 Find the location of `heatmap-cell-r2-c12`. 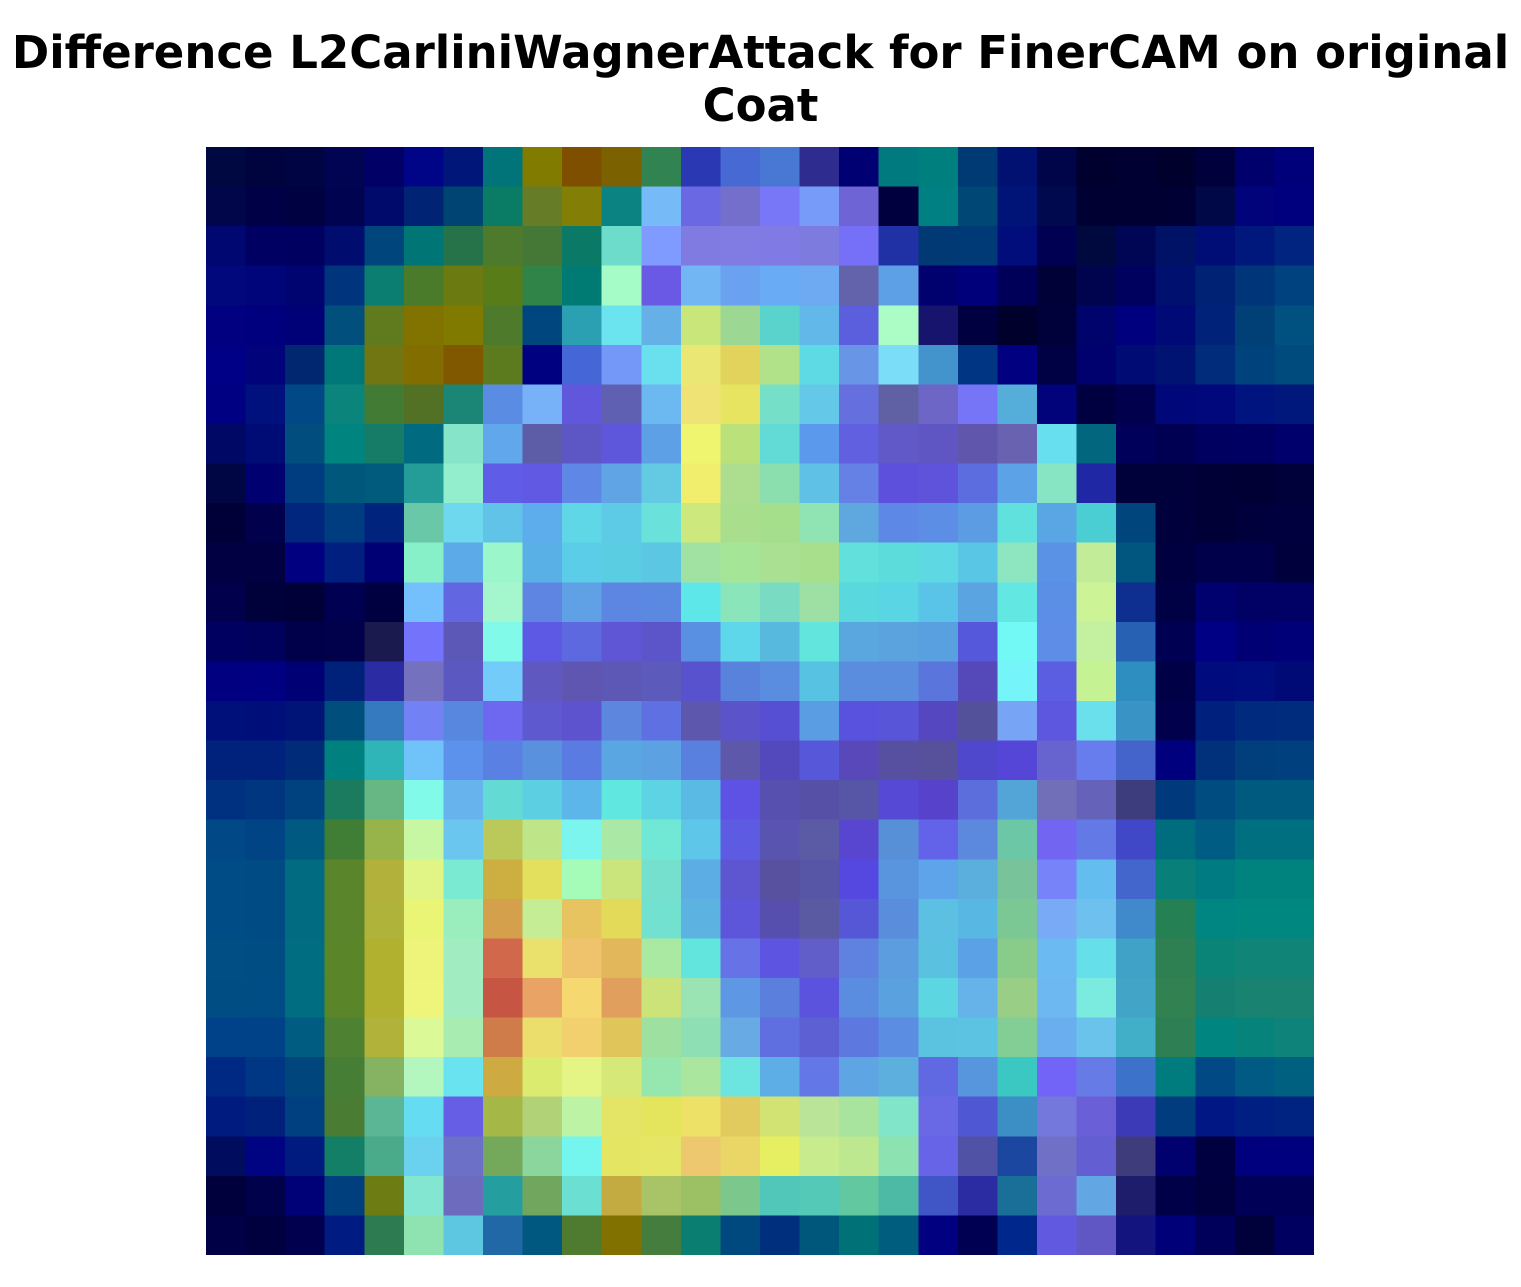

heatmap-cell-r2-c12 is located at coordinates (701, 246).